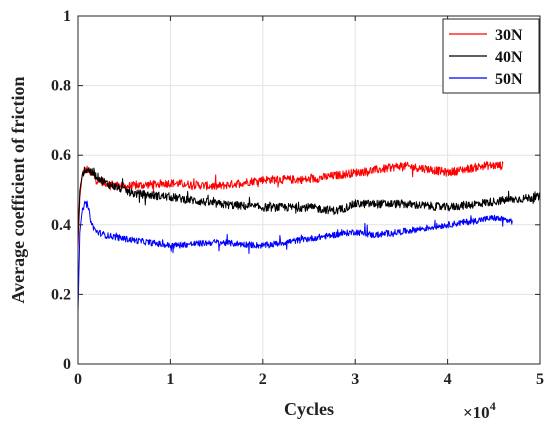  Describe the element at coordinates (355, 379) in the screenshot. I see `x-tick-label: 3` at that location.